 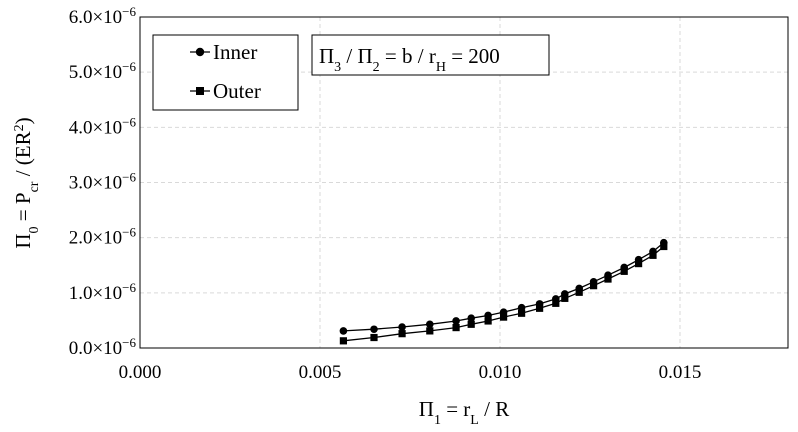 I want to click on x-axis-title: Π1 = rL / R, so click(x=464, y=412).